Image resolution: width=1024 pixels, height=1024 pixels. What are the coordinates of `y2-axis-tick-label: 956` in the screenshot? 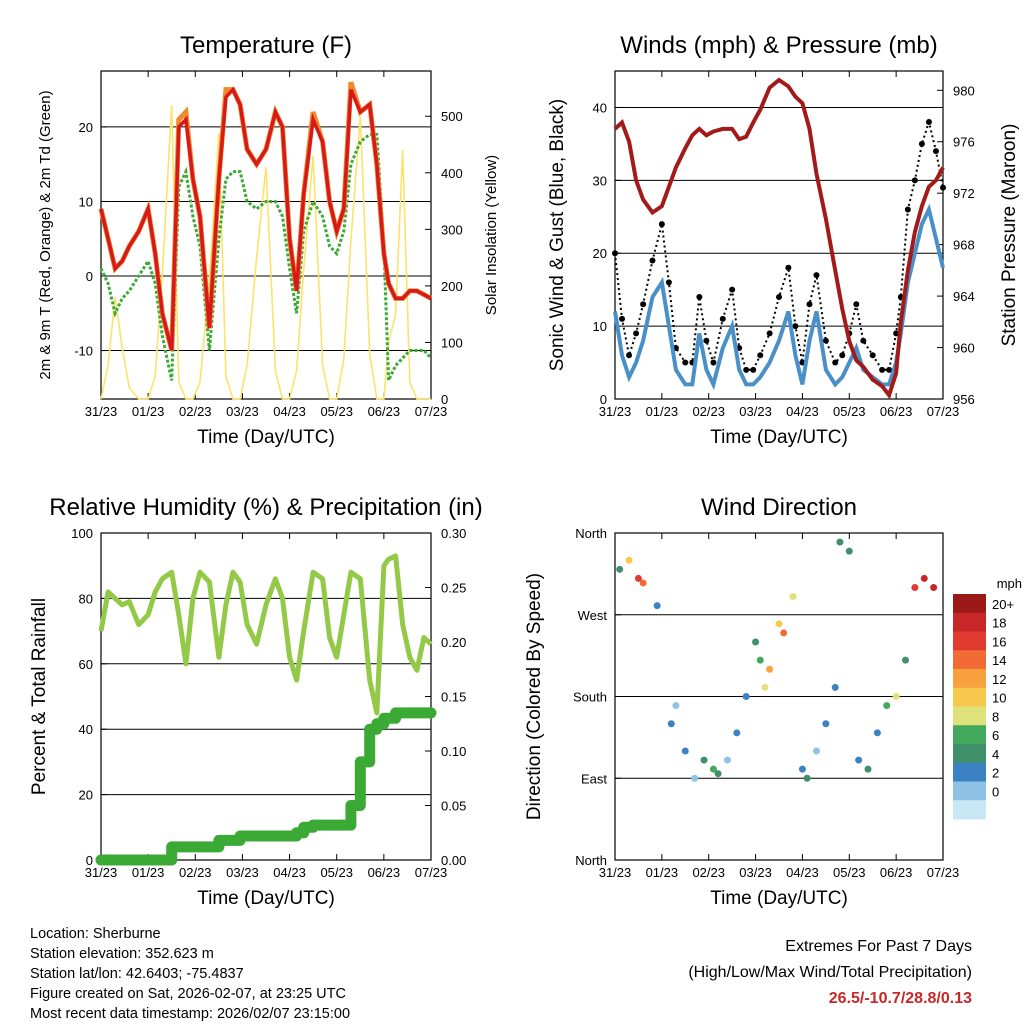 It's located at (964, 399).